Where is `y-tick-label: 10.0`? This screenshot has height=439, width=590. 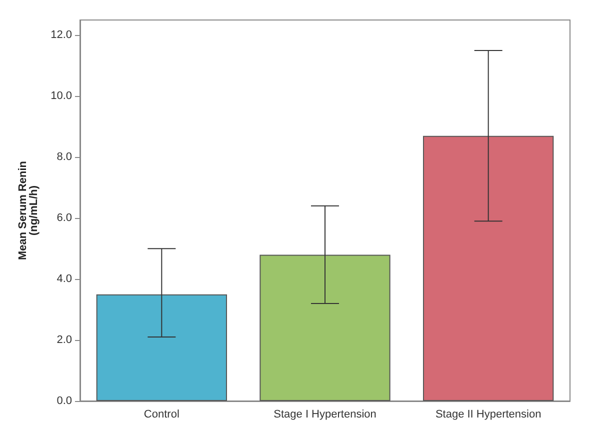 y-tick-label: 10.0 is located at coordinates (61, 96).